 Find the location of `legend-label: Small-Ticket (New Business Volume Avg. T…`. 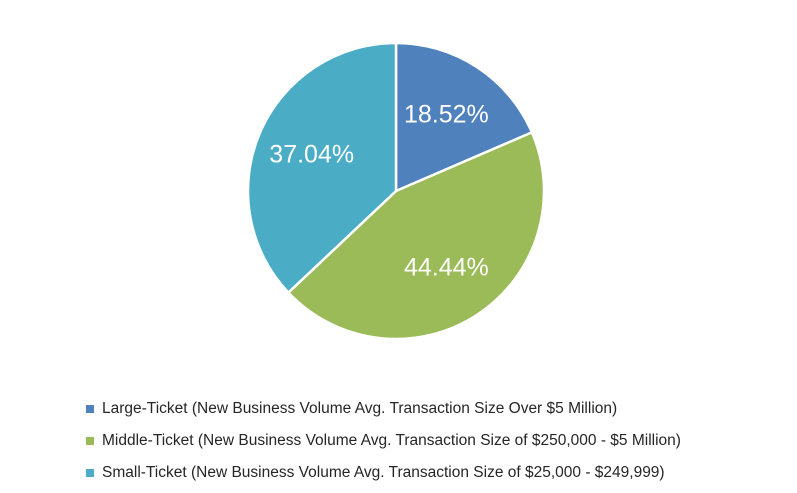

legend-label: Small-Ticket (New Business Volume Avg. T… is located at coordinates (383, 472).